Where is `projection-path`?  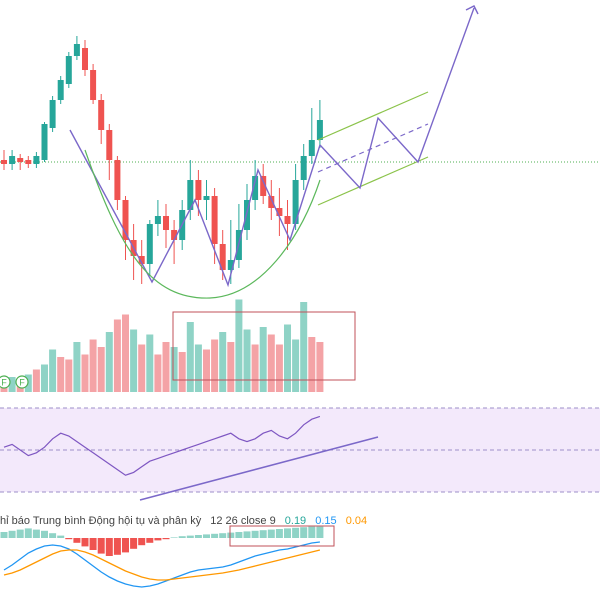
projection-path is located at coordinates (397, 98).